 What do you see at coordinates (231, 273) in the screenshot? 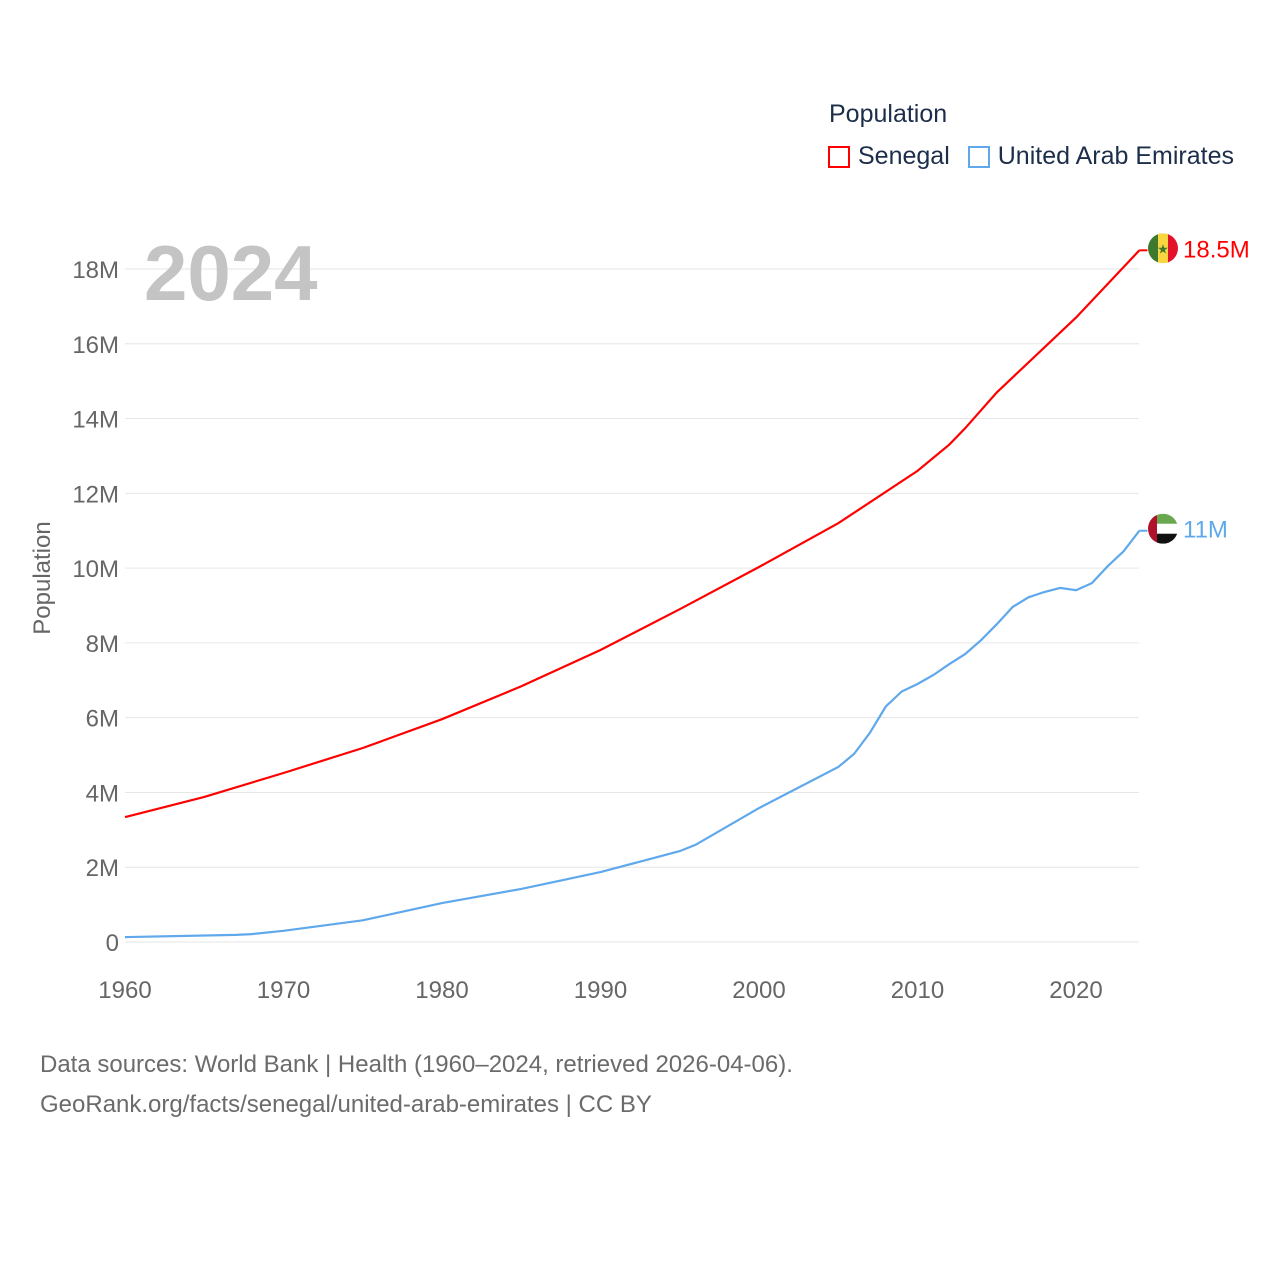
I see `current-year-label: 2024` at bounding box center [231, 273].